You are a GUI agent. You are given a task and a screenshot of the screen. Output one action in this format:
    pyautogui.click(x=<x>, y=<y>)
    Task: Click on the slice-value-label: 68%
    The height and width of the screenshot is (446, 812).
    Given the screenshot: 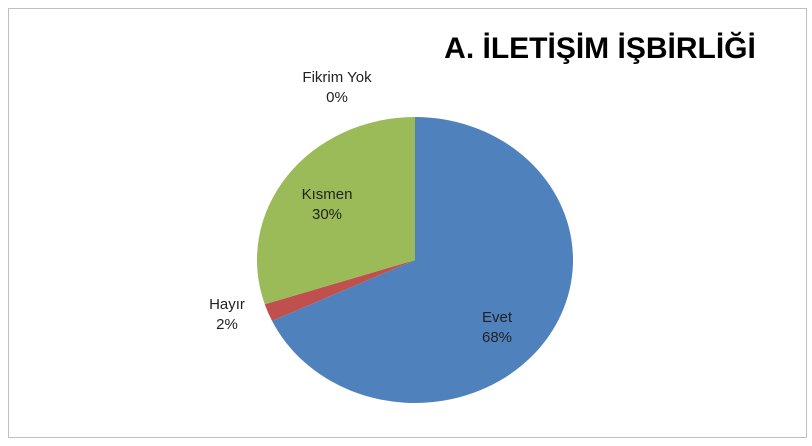 What is the action you would take?
    pyautogui.click(x=497, y=337)
    